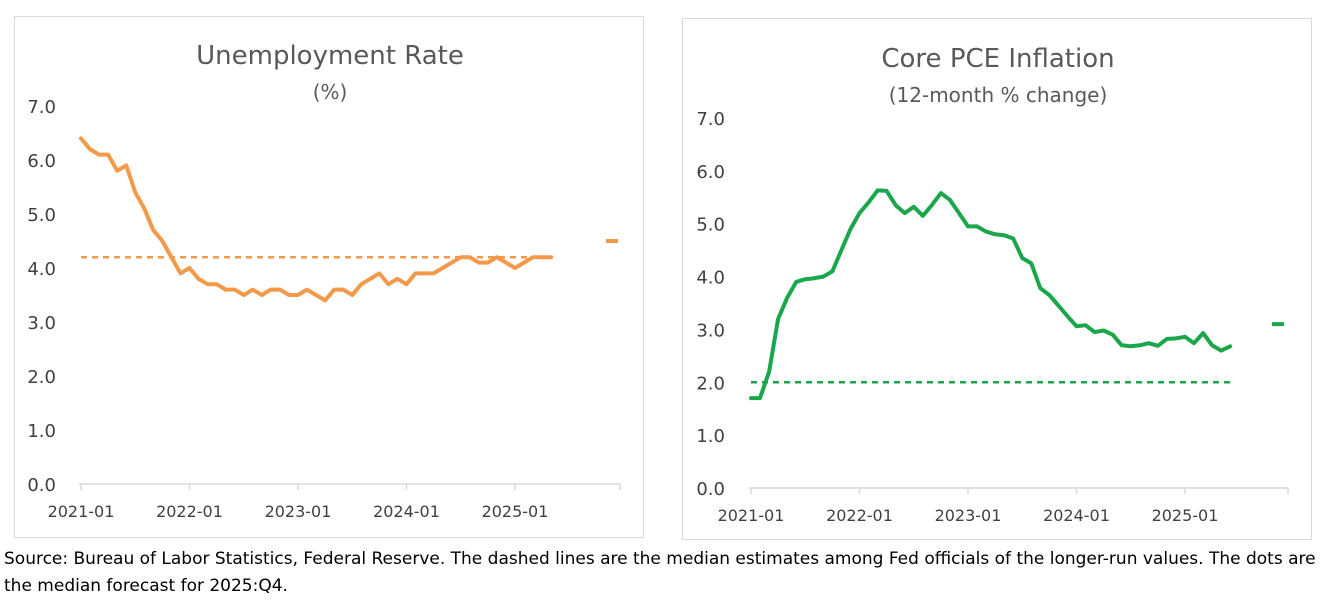  I want to click on unemployment-y-tick-label: 1.0, so click(41, 431).